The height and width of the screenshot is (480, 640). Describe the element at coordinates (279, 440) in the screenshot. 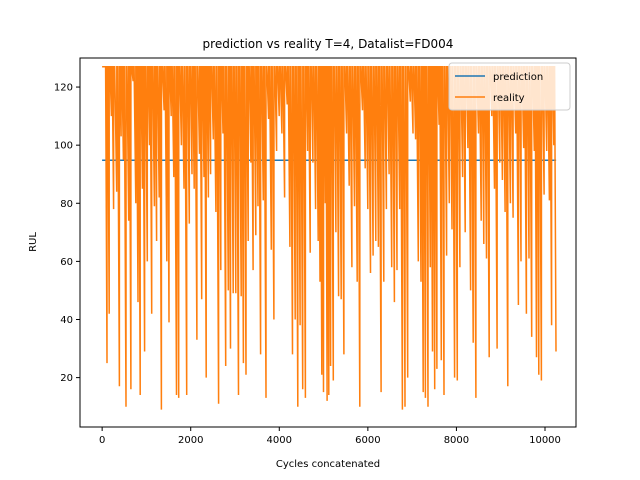

I see `x-tick-label: 4000` at that location.